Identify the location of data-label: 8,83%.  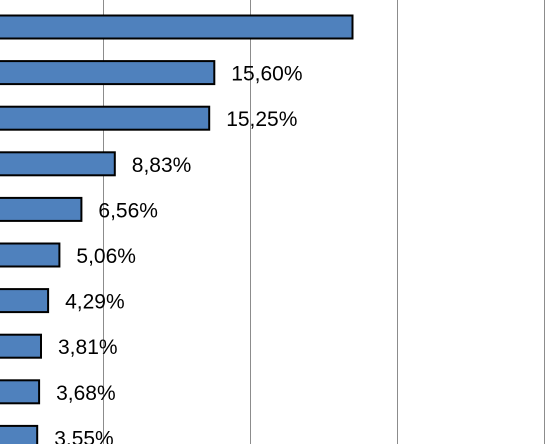
(162, 165).